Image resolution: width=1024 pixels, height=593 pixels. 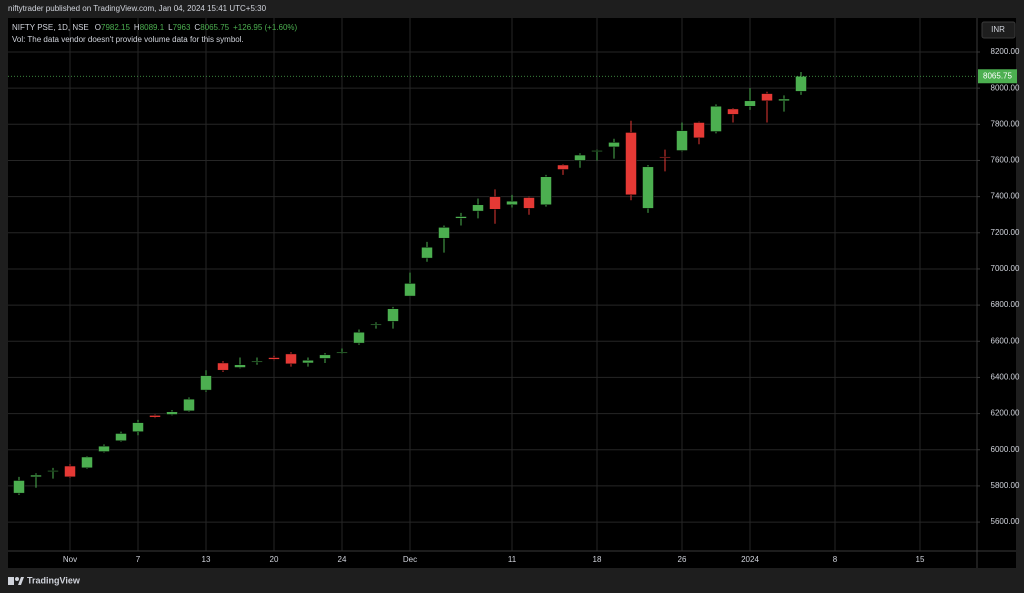 I want to click on y-tick-label: 7800.00, so click(x=1005, y=123).